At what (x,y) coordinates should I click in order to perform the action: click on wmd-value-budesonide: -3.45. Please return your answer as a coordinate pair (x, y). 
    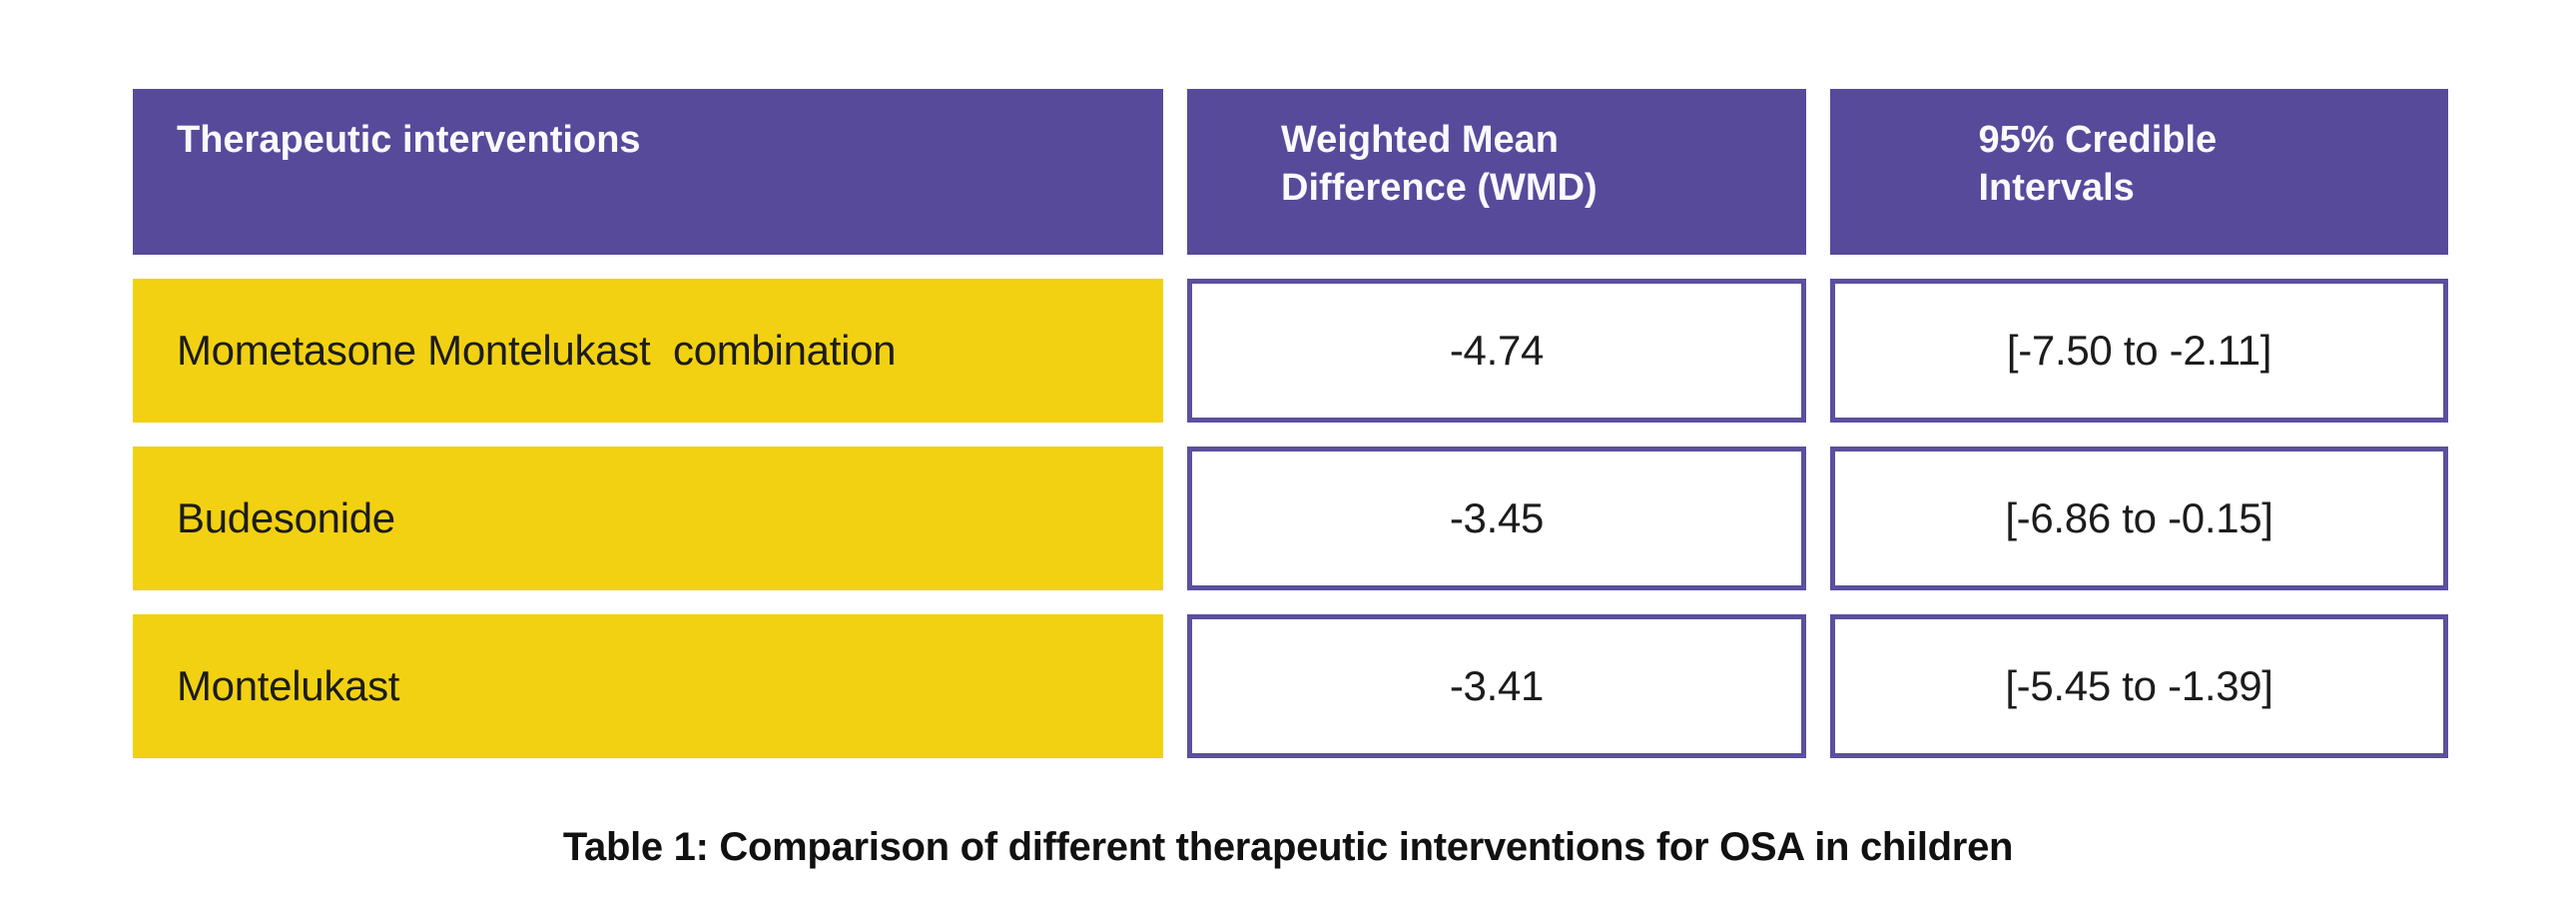
    Looking at the image, I should click on (1497, 518).